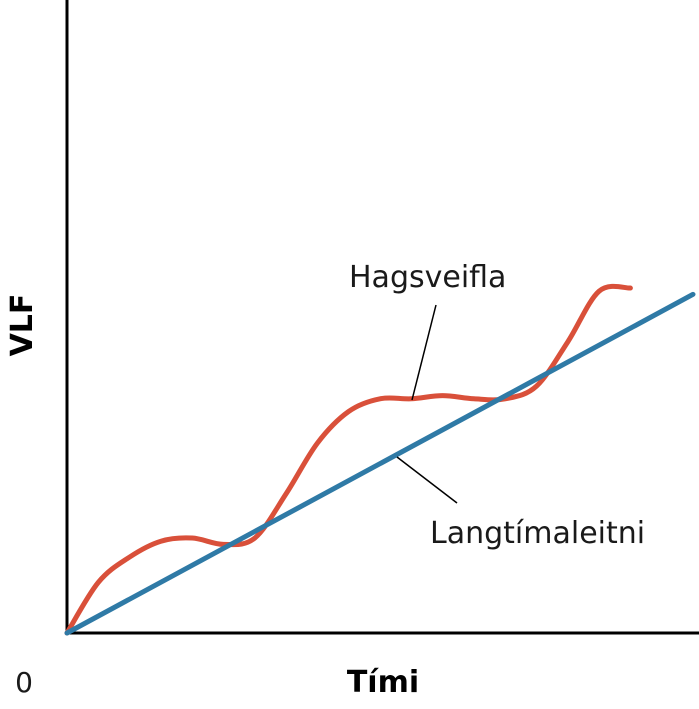 The height and width of the screenshot is (709, 699). I want to click on leader-lines, so click(427, 404).